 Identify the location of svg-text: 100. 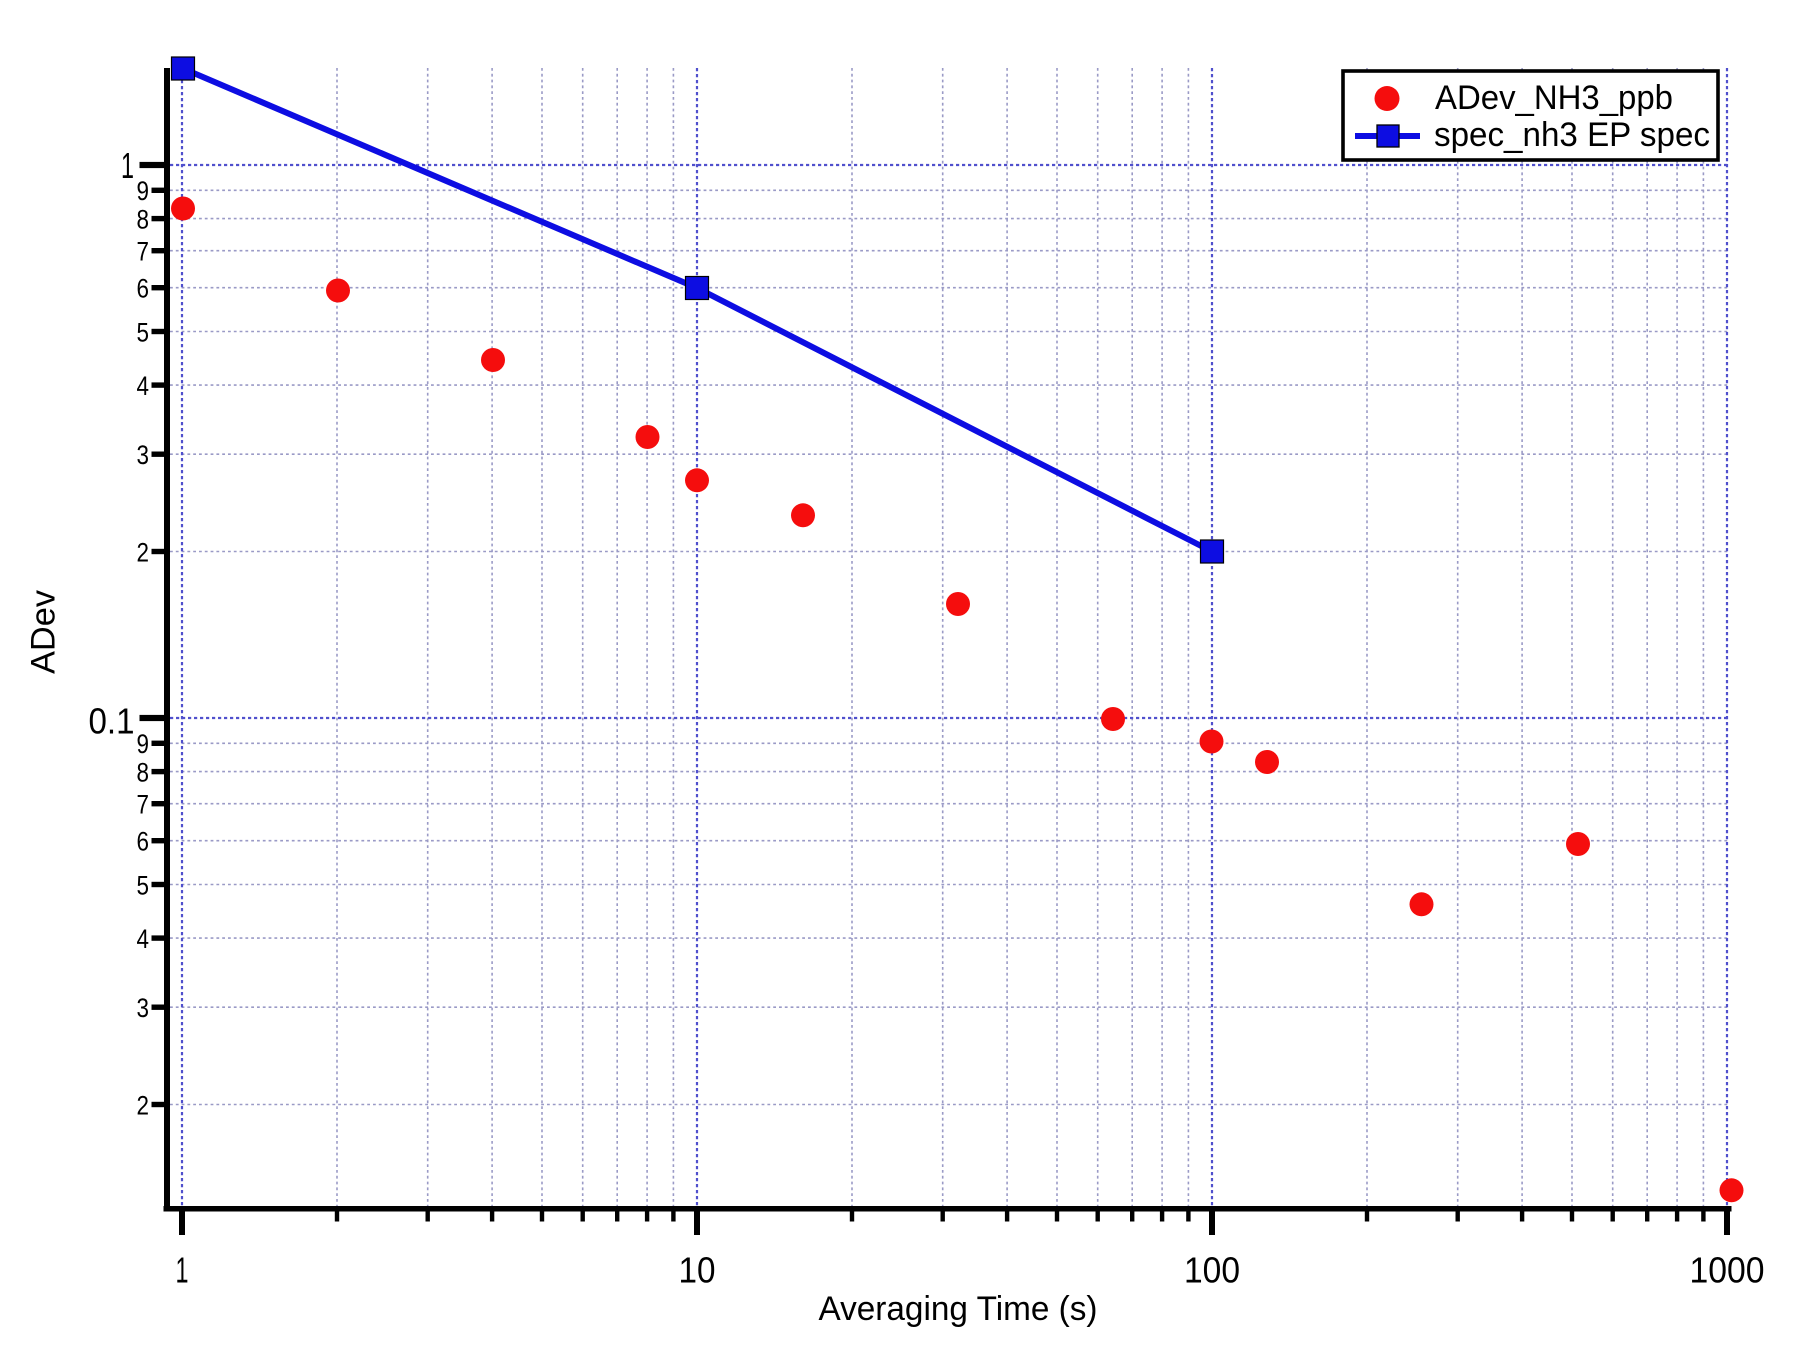
(1212, 1270).